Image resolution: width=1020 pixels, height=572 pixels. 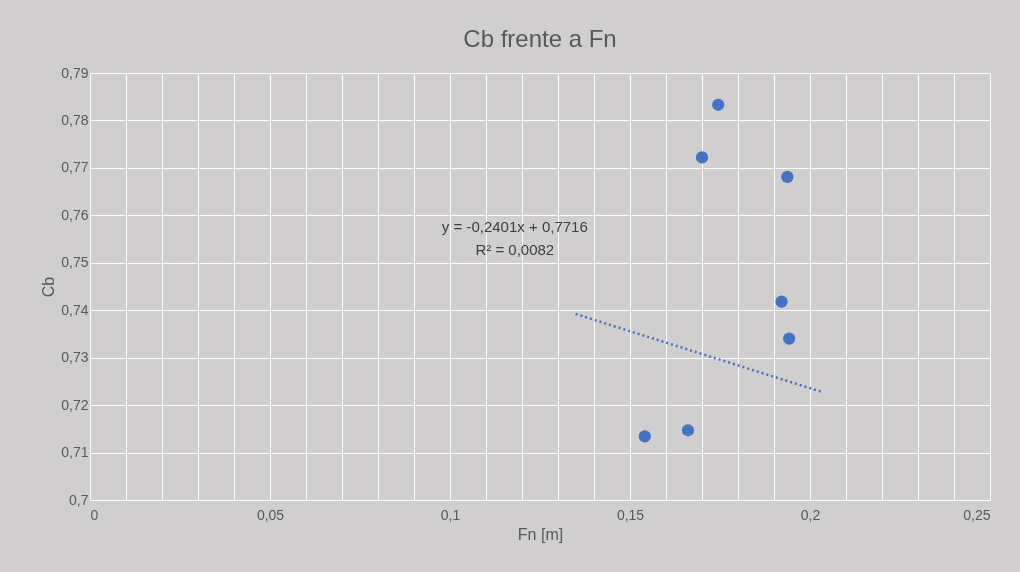 I want to click on y-tick-label: 0,7, so click(x=79, y=499).